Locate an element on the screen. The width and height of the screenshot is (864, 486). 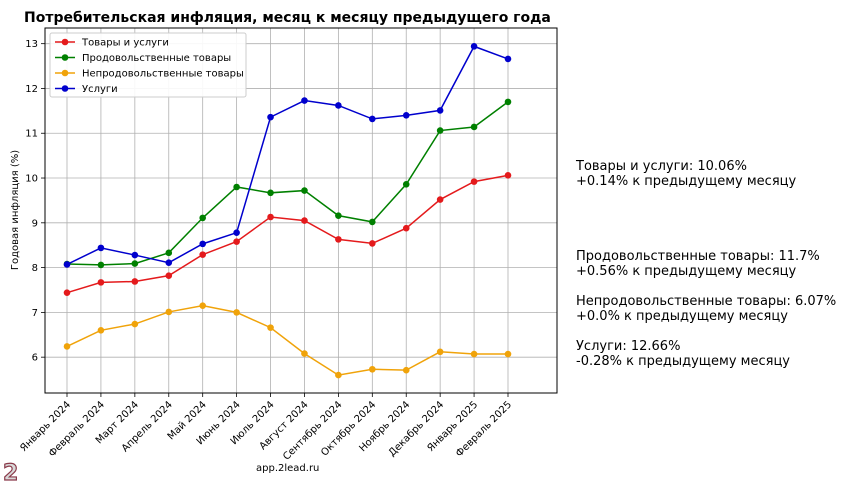
y-tick-label: 11 is located at coordinates (31, 134).